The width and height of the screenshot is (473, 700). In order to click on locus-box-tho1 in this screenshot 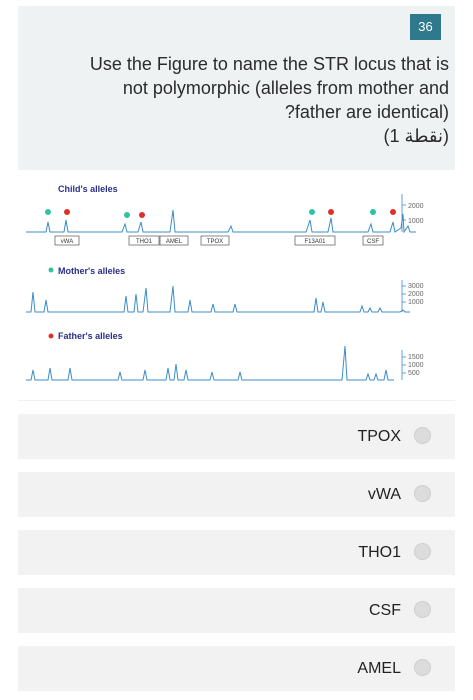, I will do `click(144, 240)`.